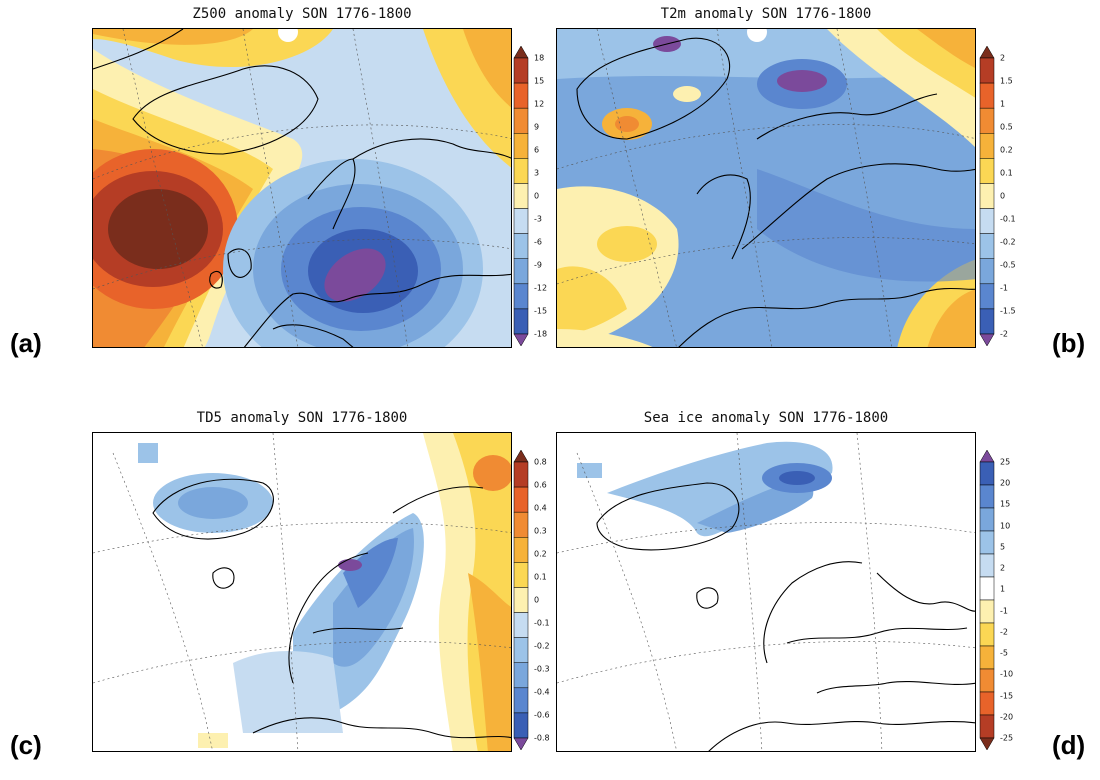  What do you see at coordinates (1008, 265) in the screenshot?
I see `colorbar-tick-label: -0.5` at bounding box center [1008, 265].